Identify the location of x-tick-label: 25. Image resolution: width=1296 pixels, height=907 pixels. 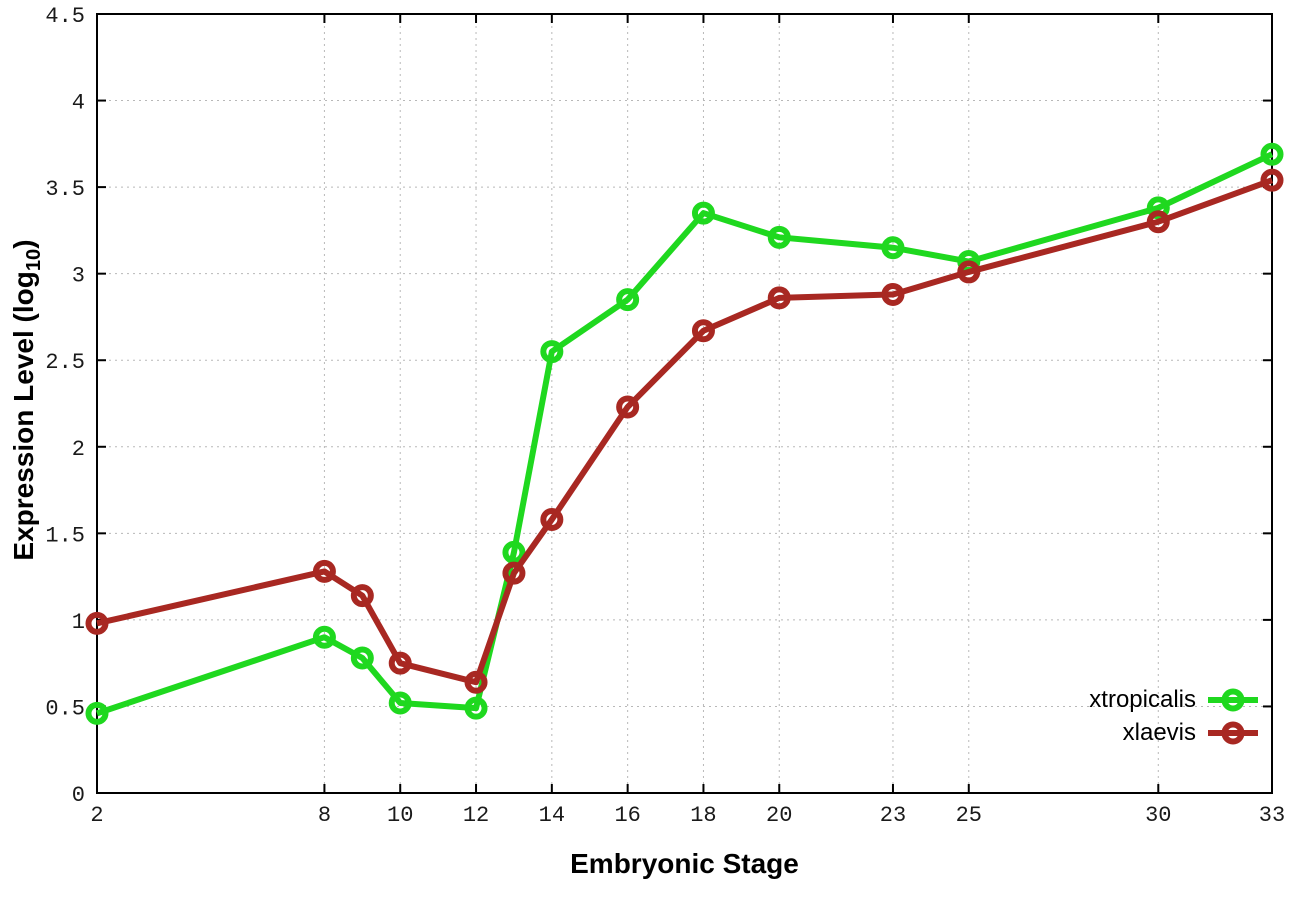
(969, 815).